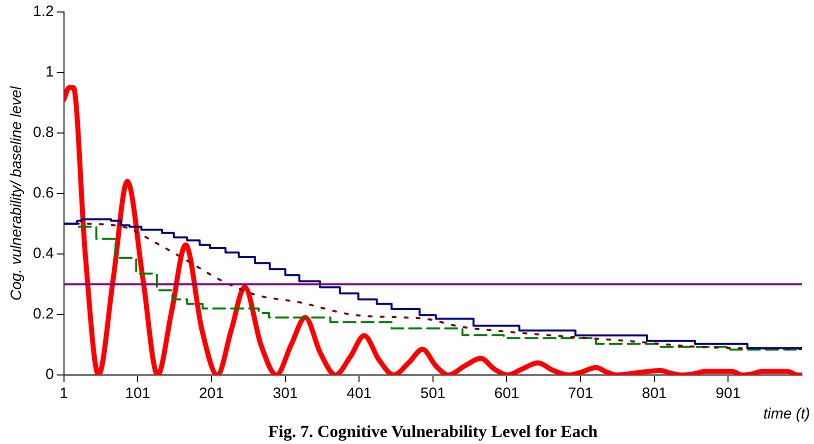  I want to click on y-tick-label: 0.6, so click(43, 193).